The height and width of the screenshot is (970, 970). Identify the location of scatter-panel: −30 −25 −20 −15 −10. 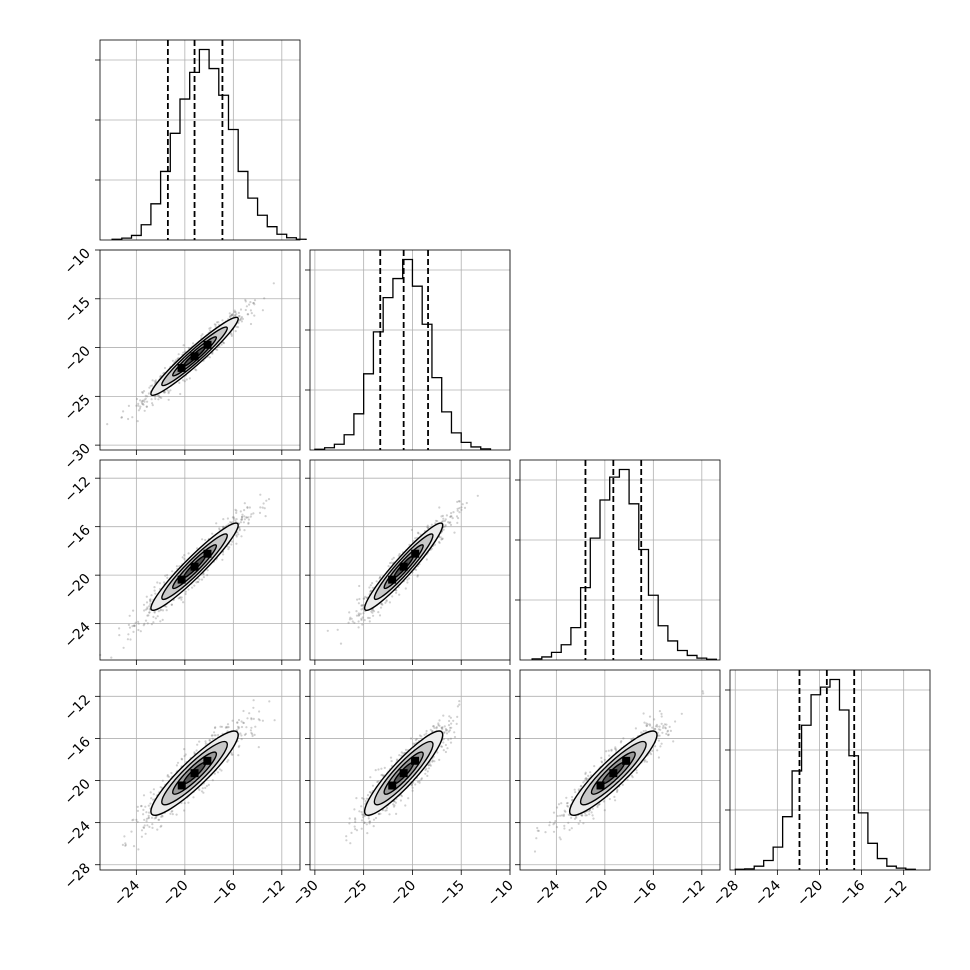
(403, 789).